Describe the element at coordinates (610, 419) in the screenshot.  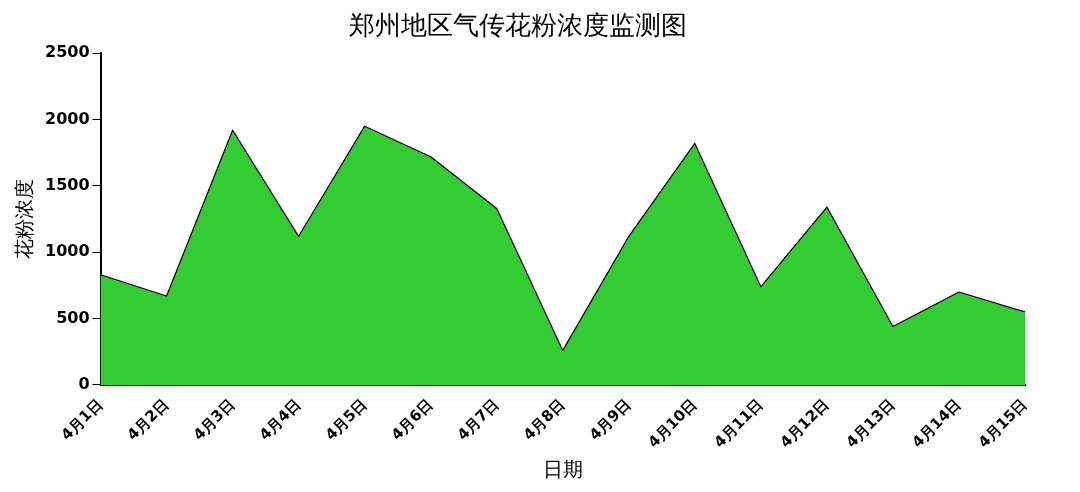
I see `x-tick-label: 4月9日` at that location.